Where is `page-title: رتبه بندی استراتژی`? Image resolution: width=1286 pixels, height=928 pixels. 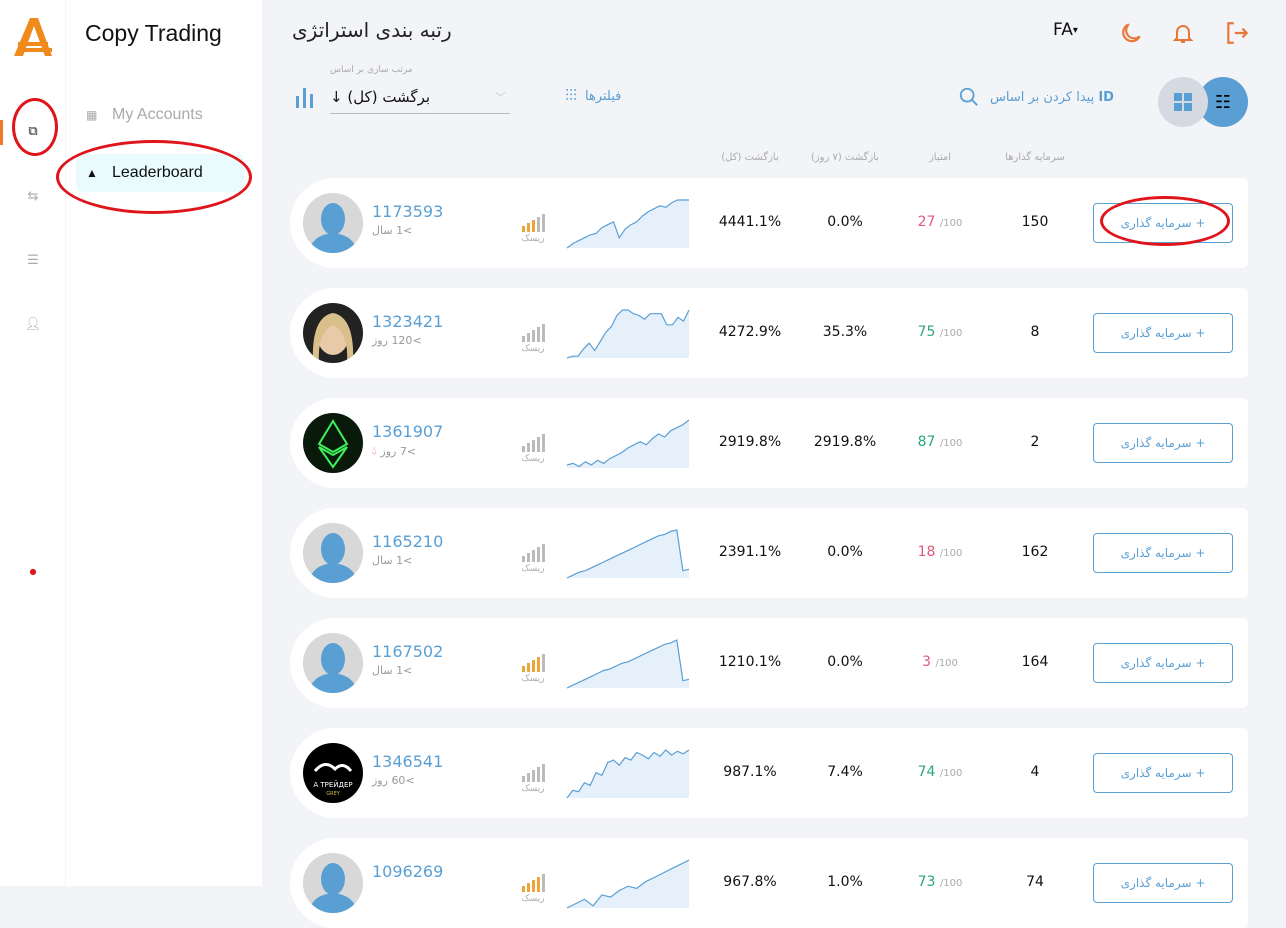
page-title: رتبه بندی استراتژی is located at coordinates (372, 30).